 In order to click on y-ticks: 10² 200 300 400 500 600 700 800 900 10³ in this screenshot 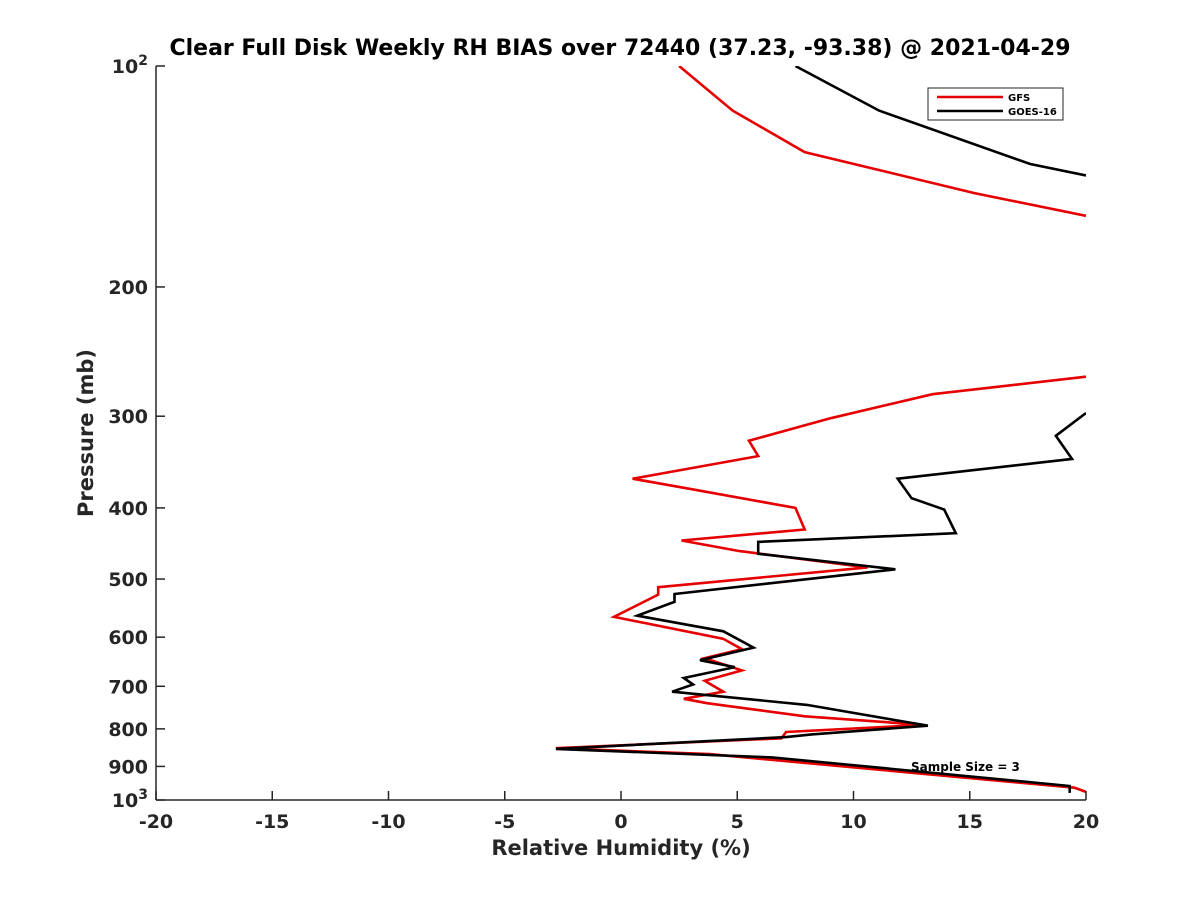, I will do `click(136, 432)`.